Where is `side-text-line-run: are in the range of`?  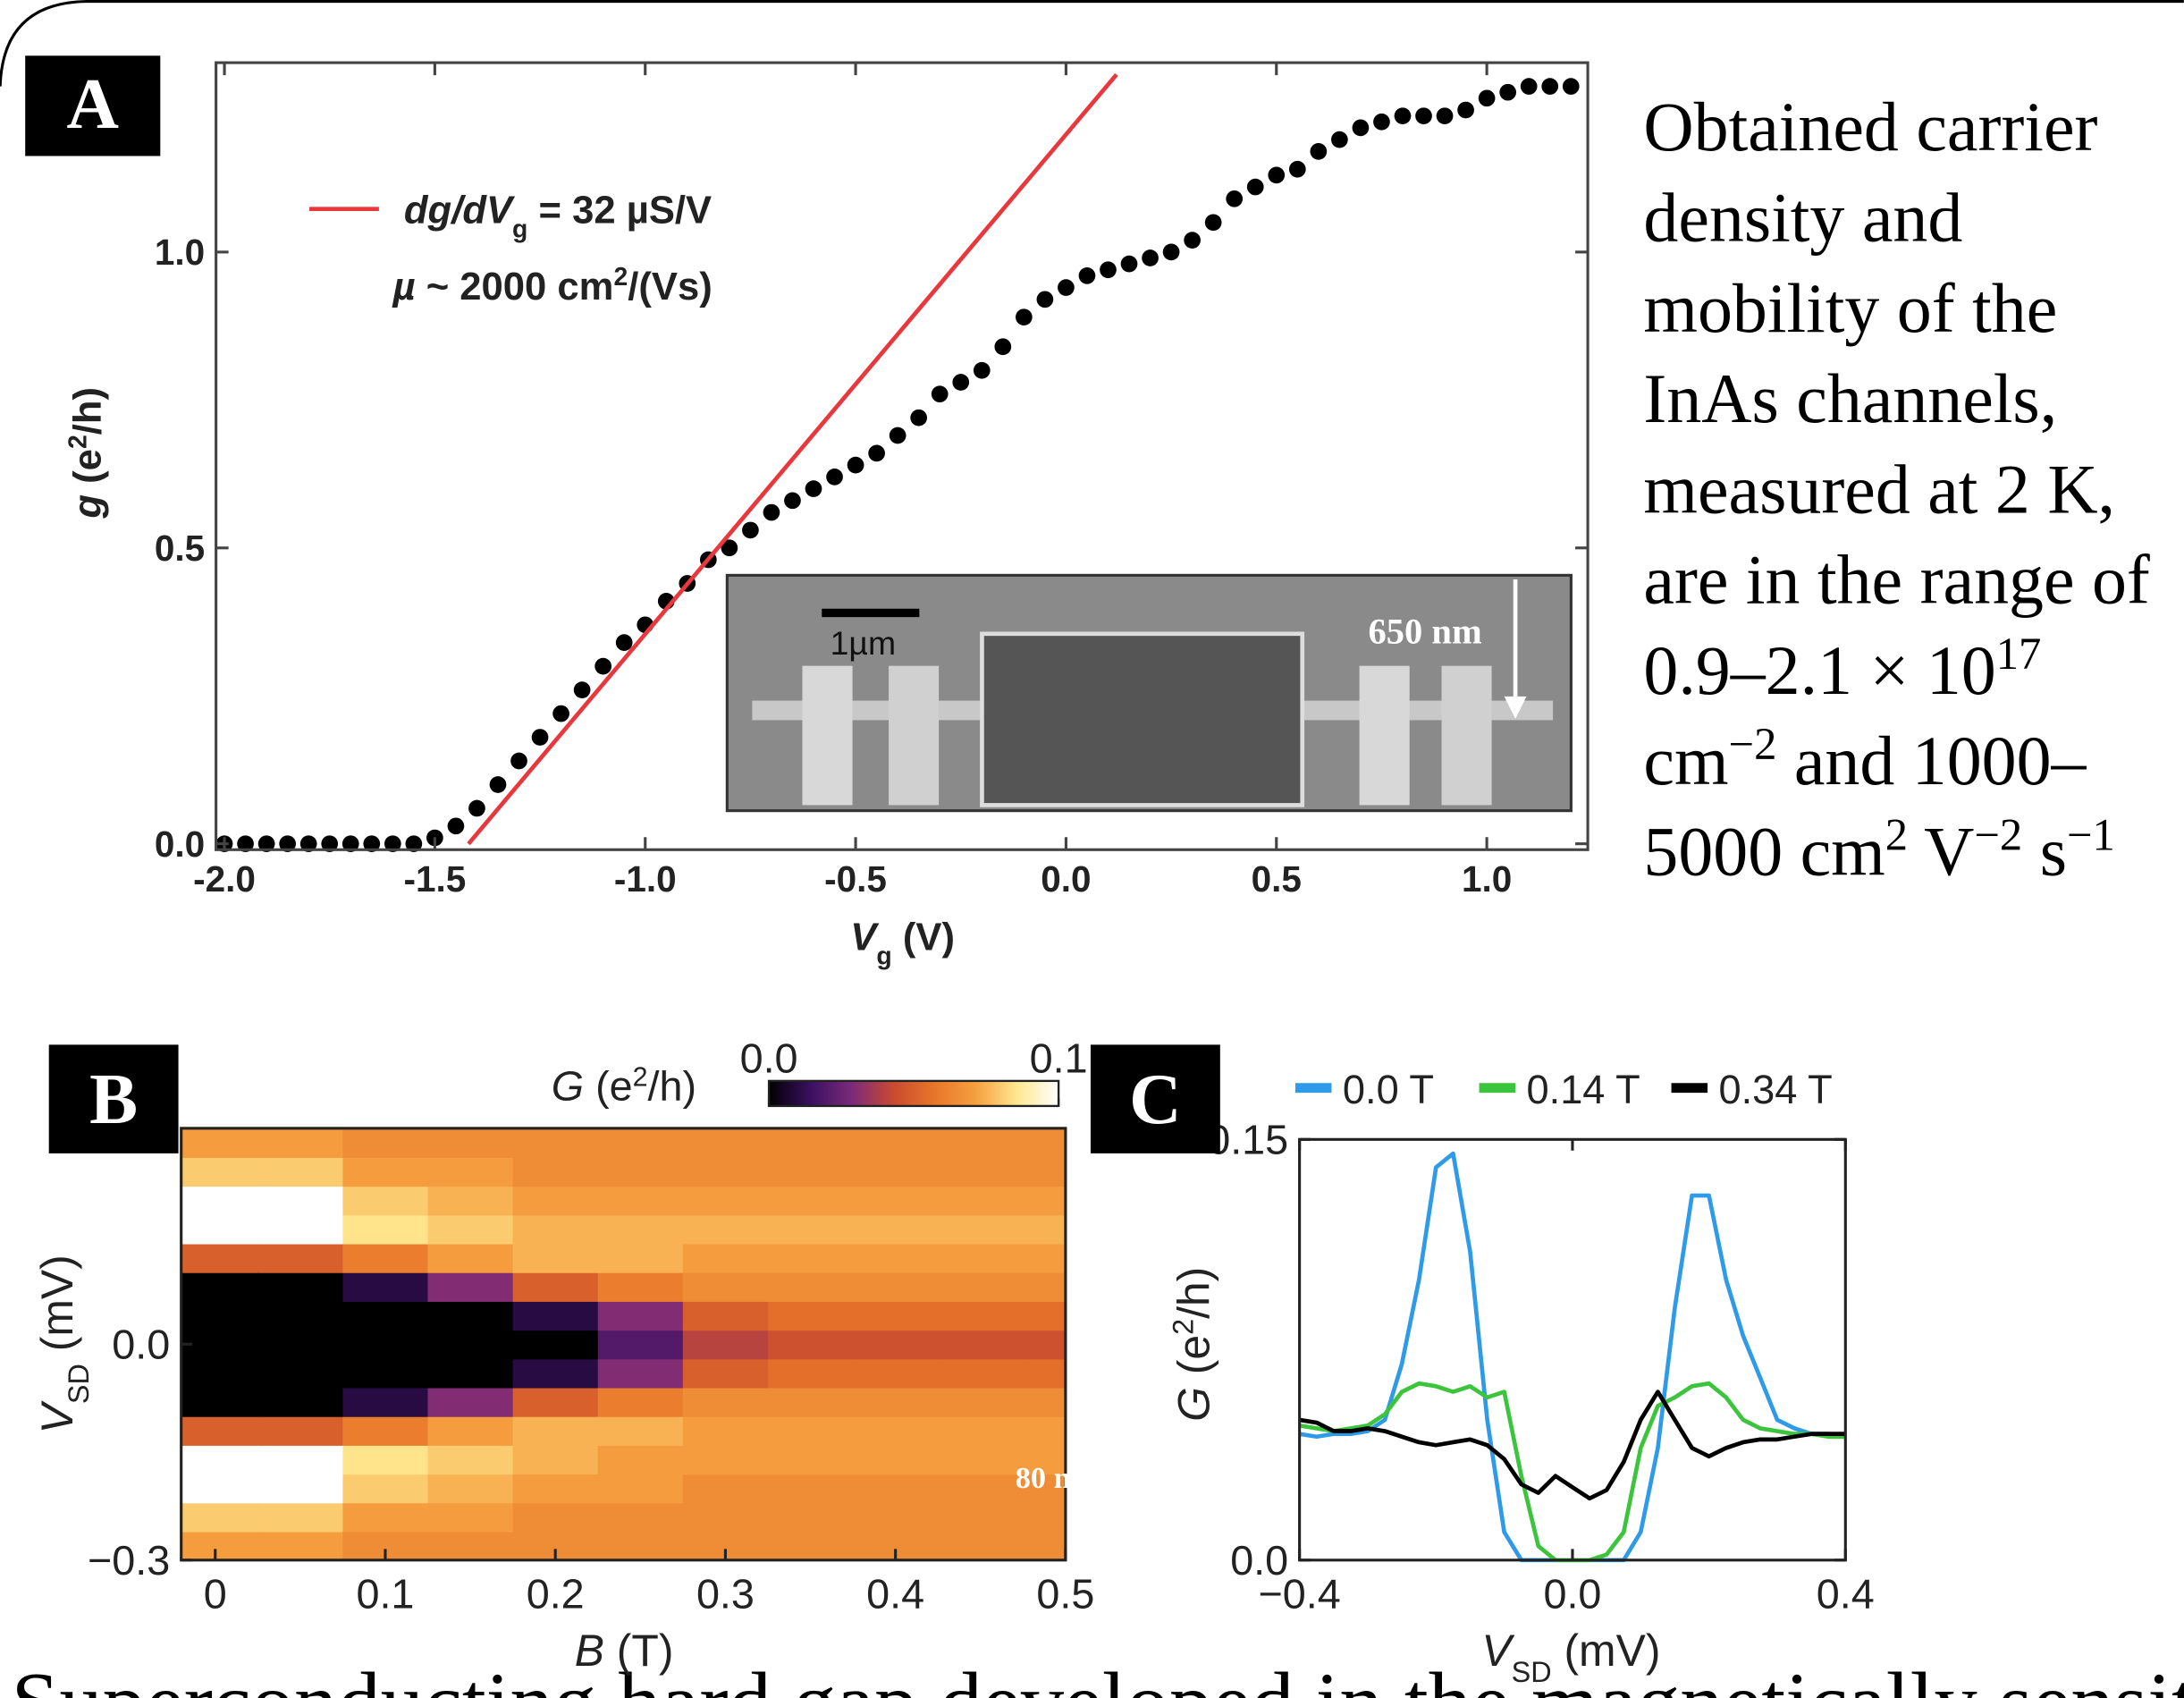
side-text-line-run: are in the range of is located at coordinates (1896, 580).